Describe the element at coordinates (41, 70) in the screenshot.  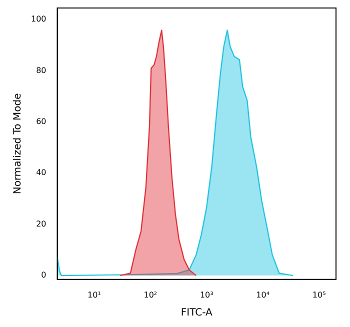
I see `y-tick-label: 80` at that location.